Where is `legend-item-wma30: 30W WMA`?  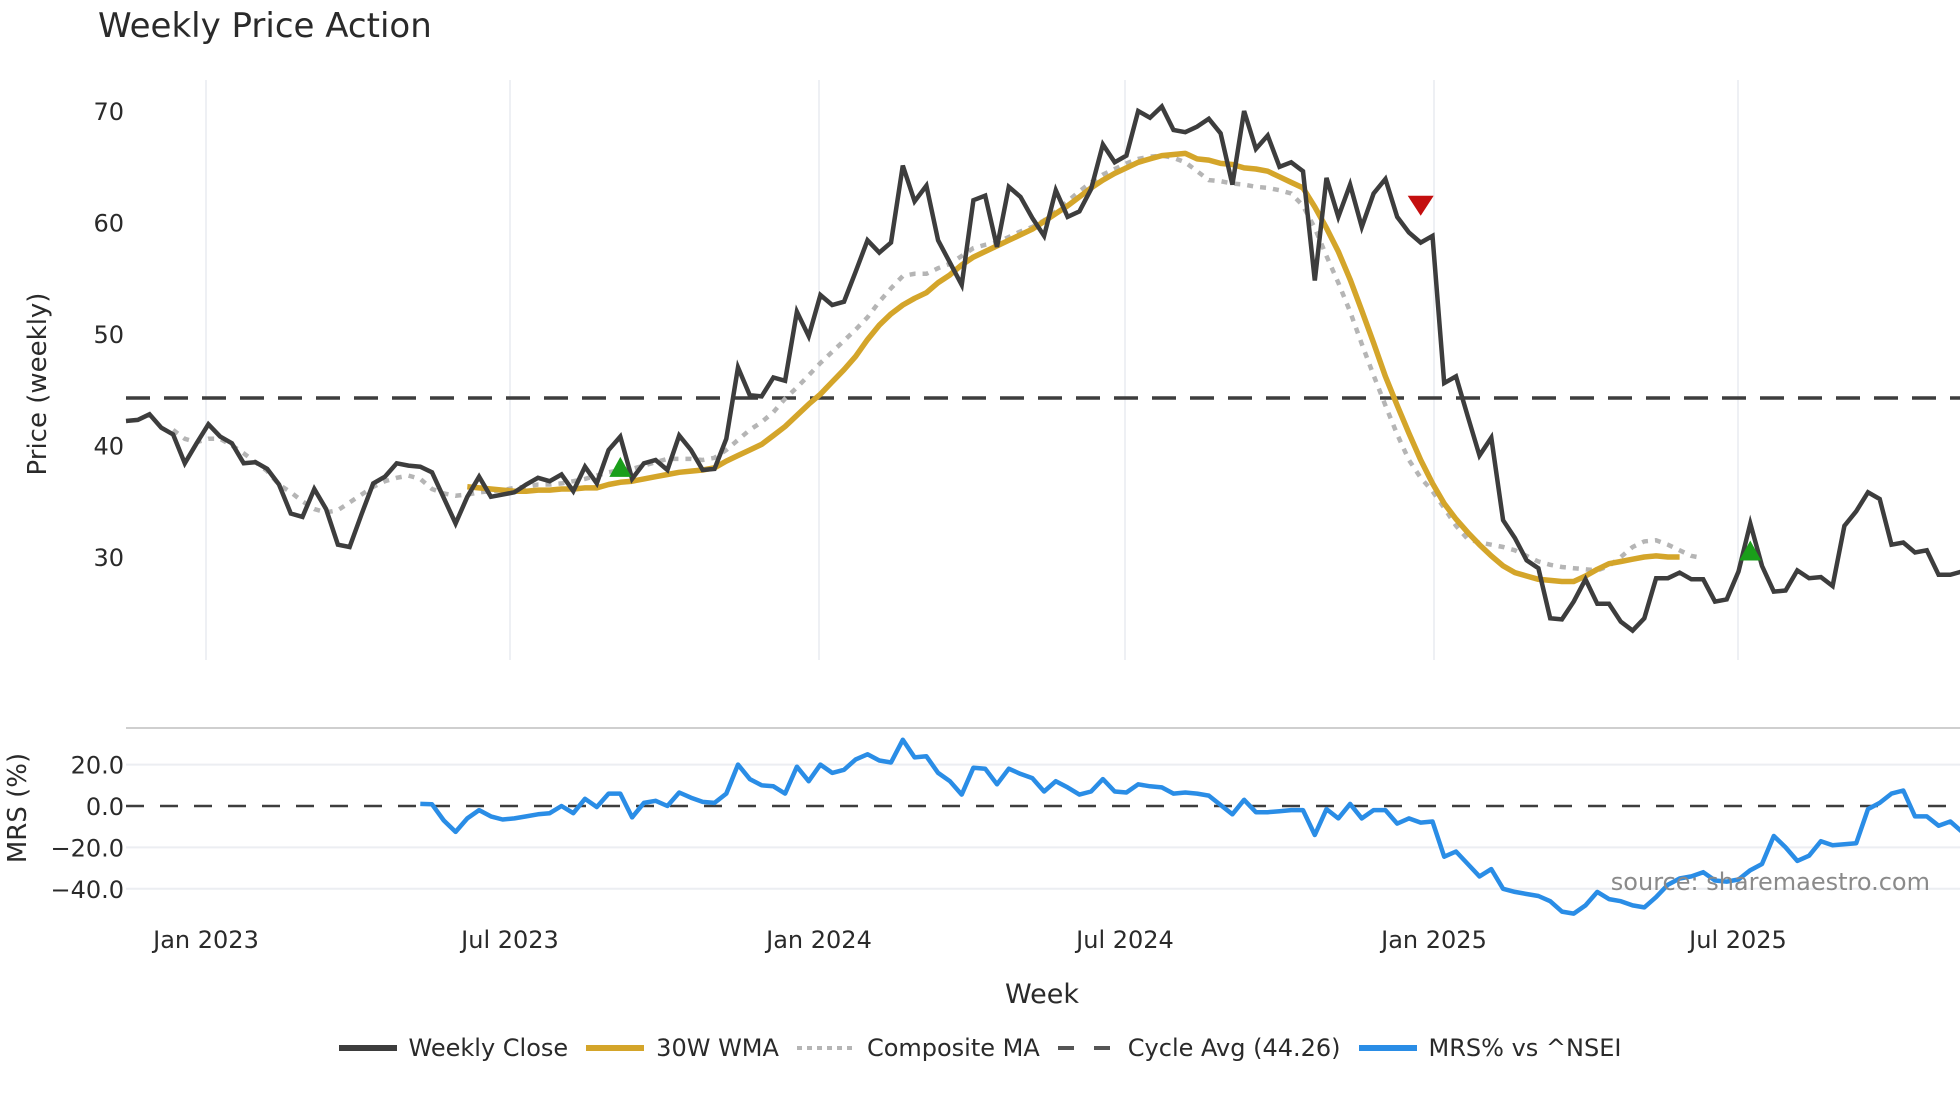 legend-item-wma30: 30W WMA is located at coordinates (682, 1048).